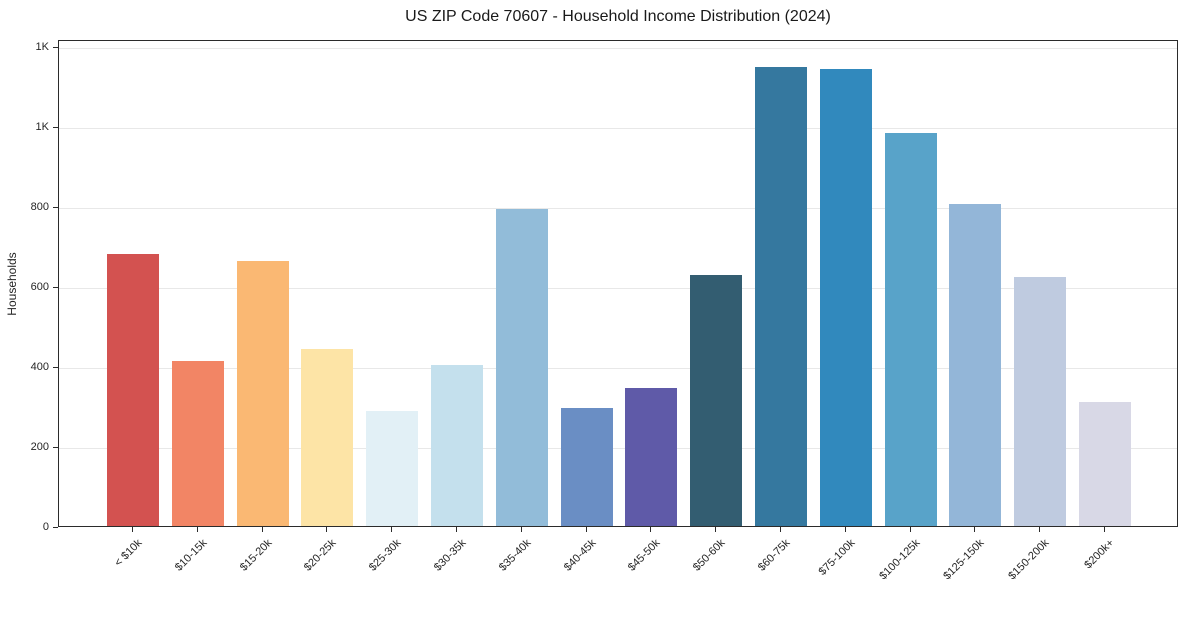  Describe the element at coordinates (781, 296) in the screenshot. I see `bar-$60-75k` at that location.